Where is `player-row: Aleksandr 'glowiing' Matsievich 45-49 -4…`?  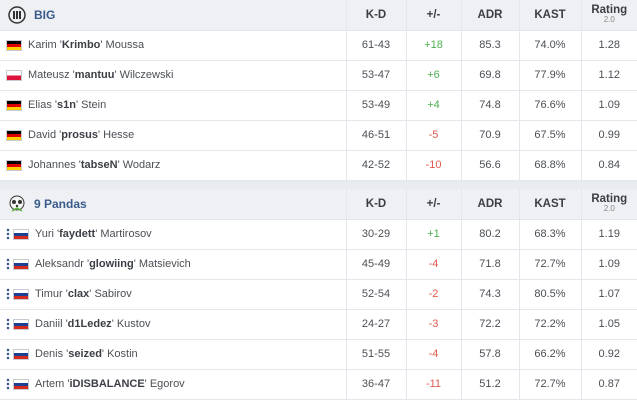
player-row: Aleksandr 'glowiing' Matsievich 45-49 -4… is located at coordinates (318, 264).